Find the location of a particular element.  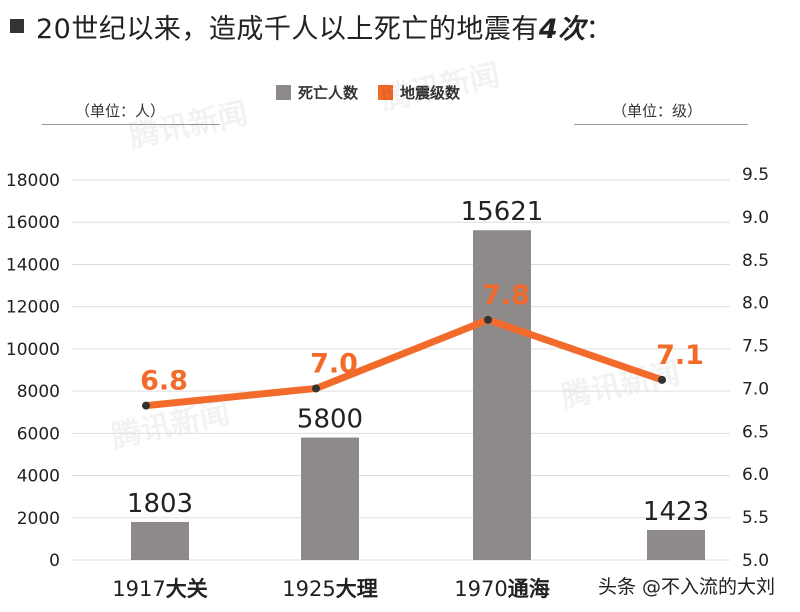

x-axis-tick-label: 1917大关 is located at coordinates (159, 589).